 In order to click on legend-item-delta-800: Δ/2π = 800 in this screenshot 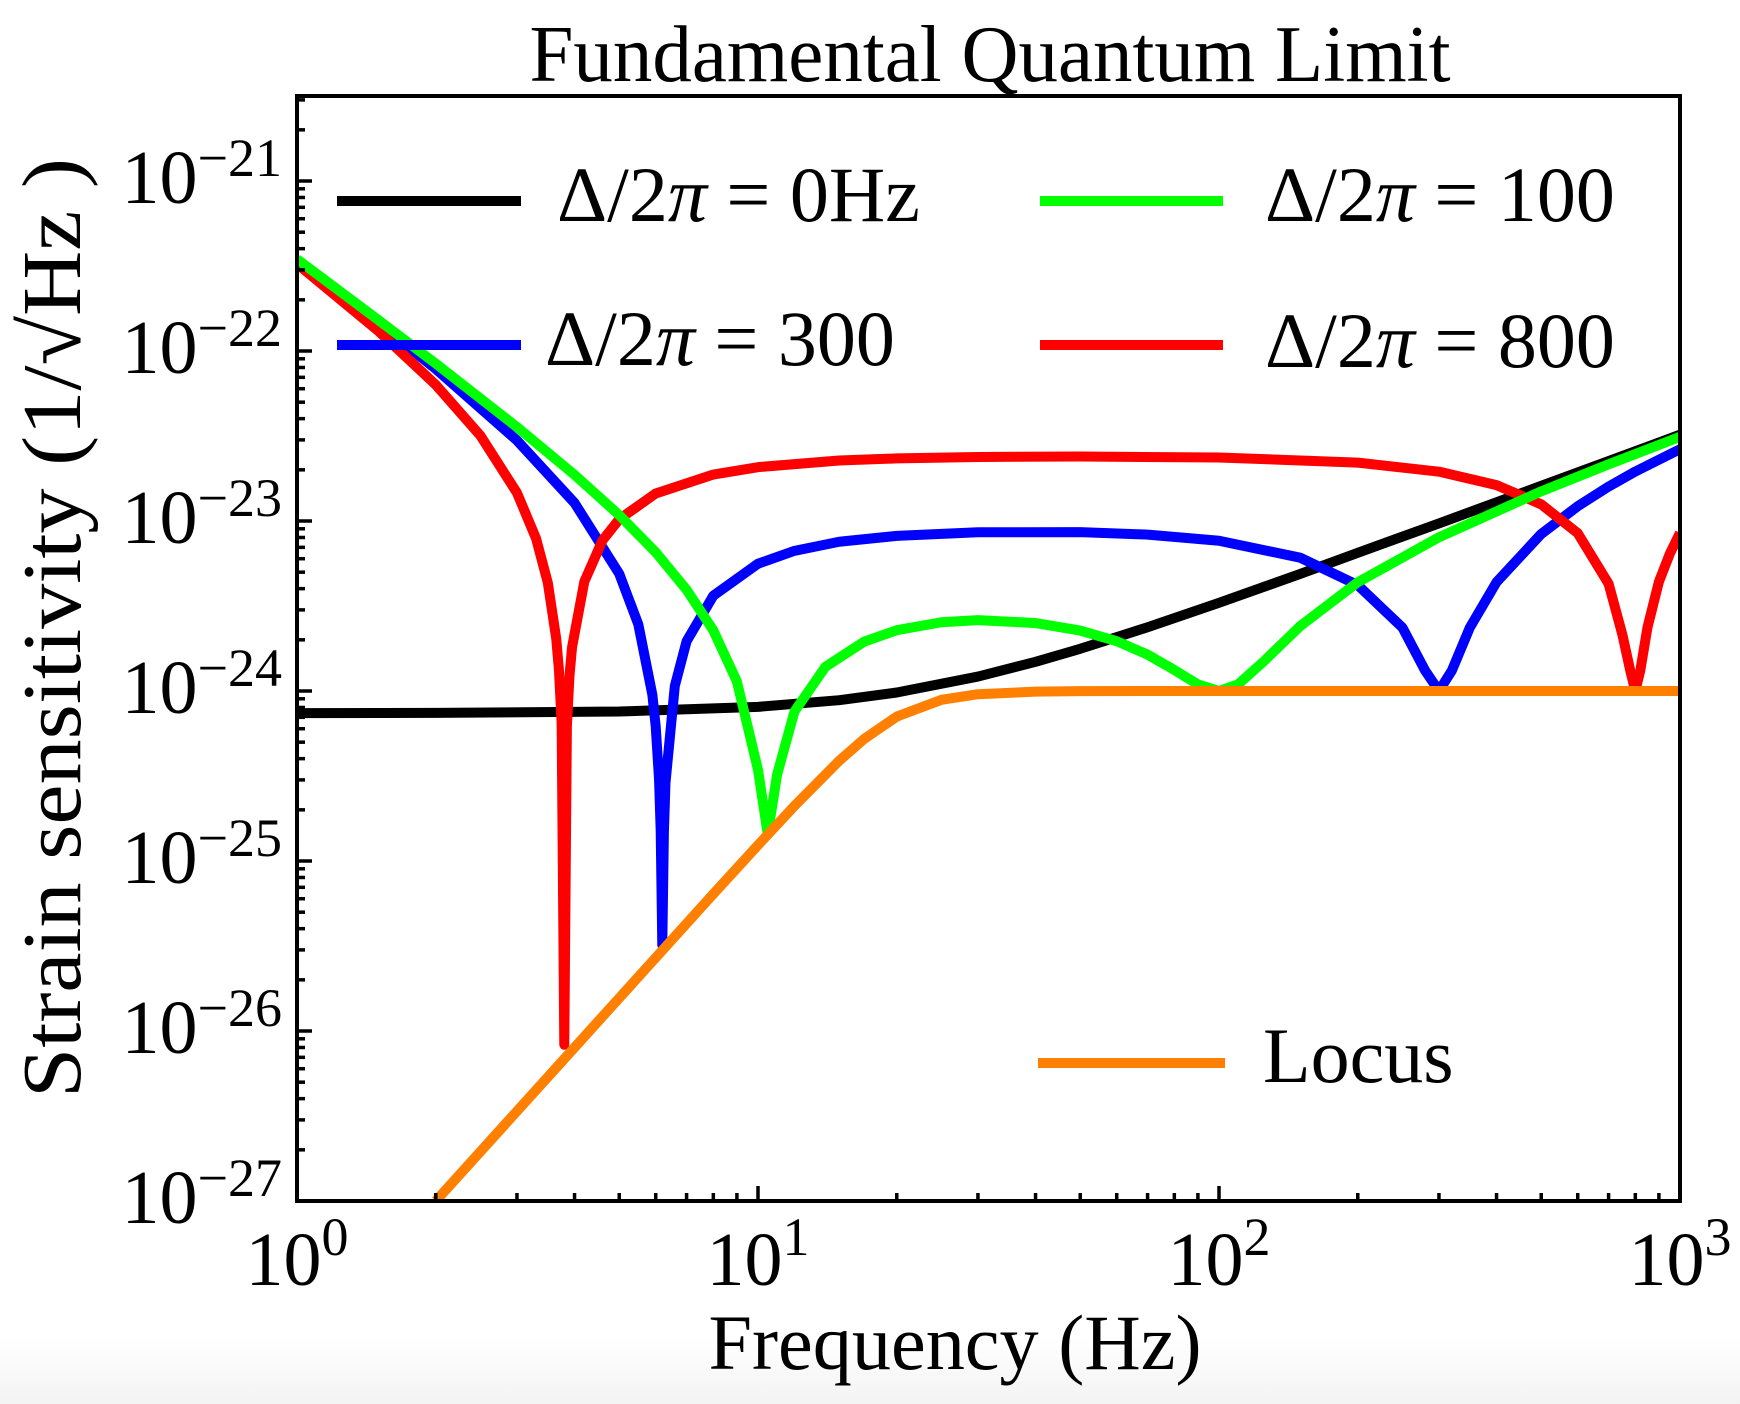, I will do `click(1327, 340)`.